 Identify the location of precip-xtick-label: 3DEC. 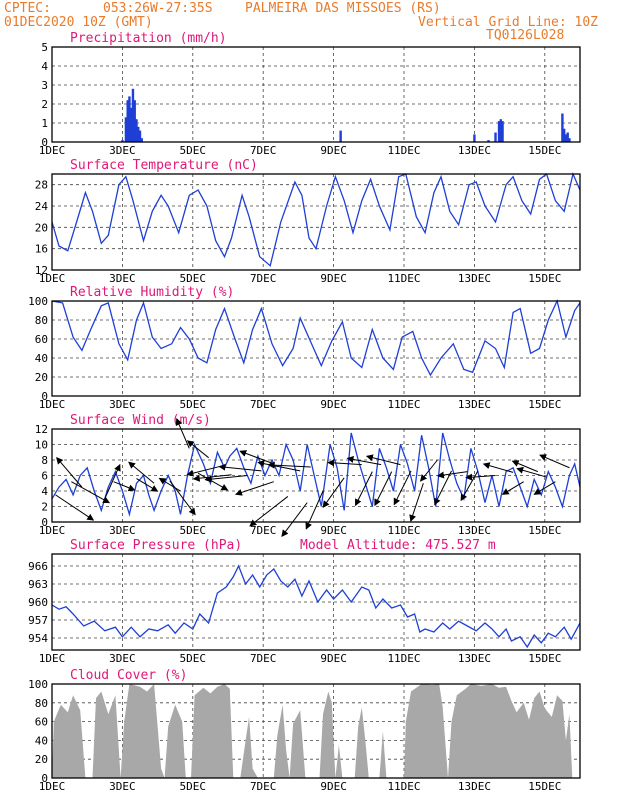
(122, 150).